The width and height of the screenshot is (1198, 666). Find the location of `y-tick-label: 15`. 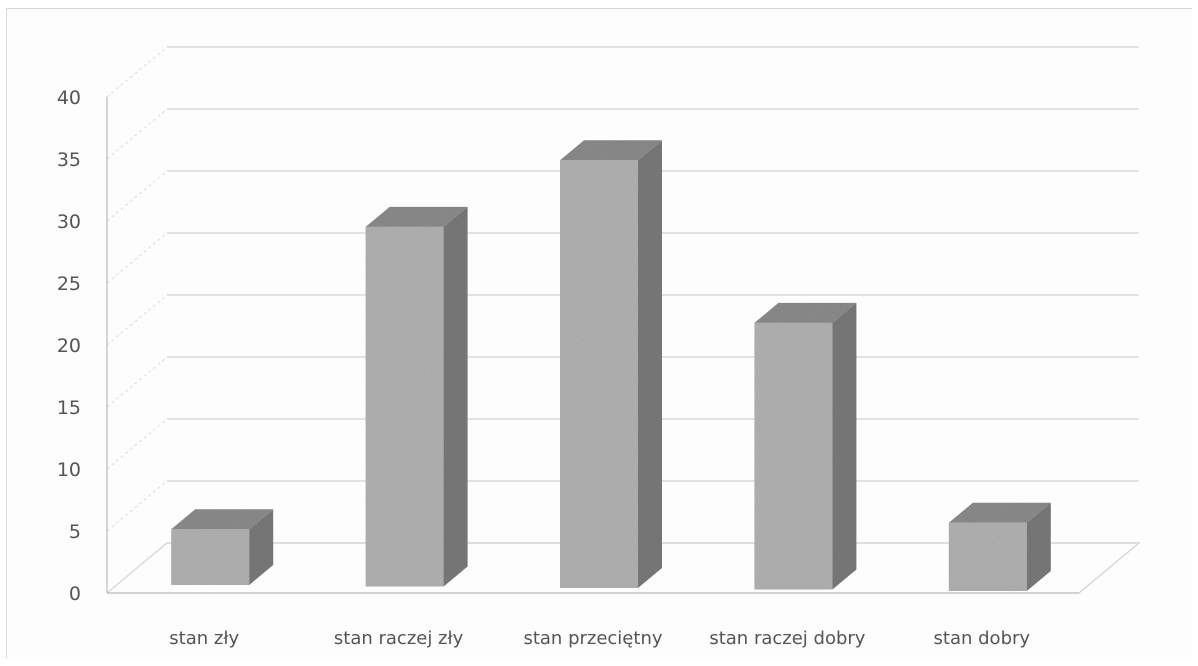

y-tick-label: 15 is located at coordinates (69, 408).